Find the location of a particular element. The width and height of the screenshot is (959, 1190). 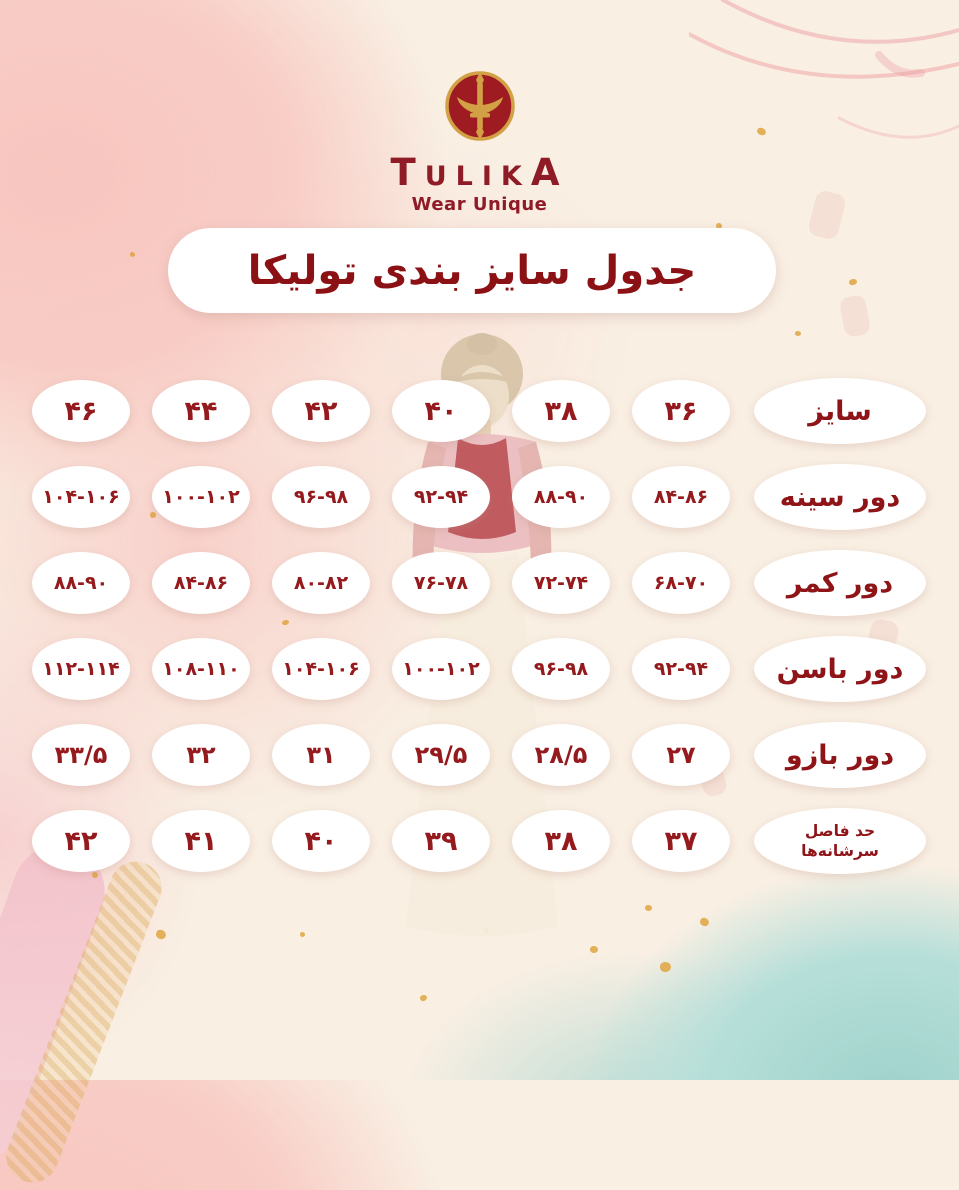

row-header-shoulder: حد فاصل سرشانه‌ها is located at coordinates (840, 841).